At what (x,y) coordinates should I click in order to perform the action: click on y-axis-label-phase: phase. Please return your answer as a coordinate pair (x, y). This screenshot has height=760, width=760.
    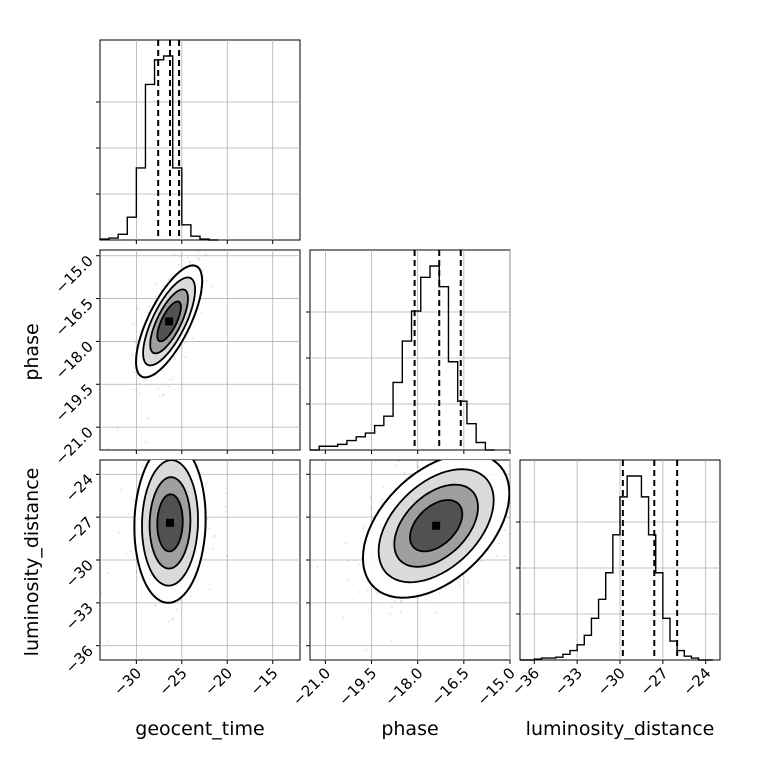
    Looking at the image, I should click on (32, 351).